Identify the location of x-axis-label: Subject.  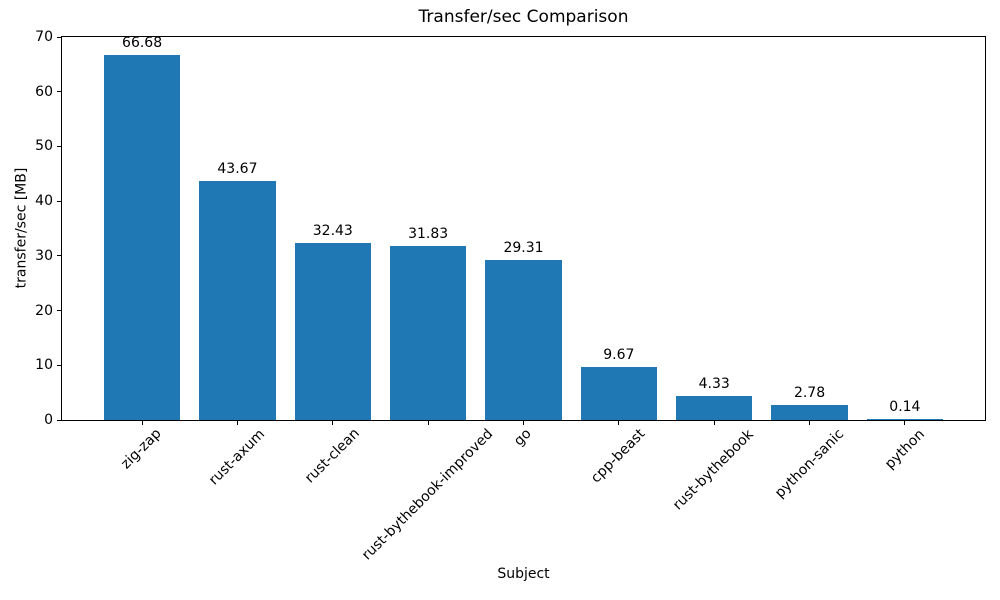
(523, 574).